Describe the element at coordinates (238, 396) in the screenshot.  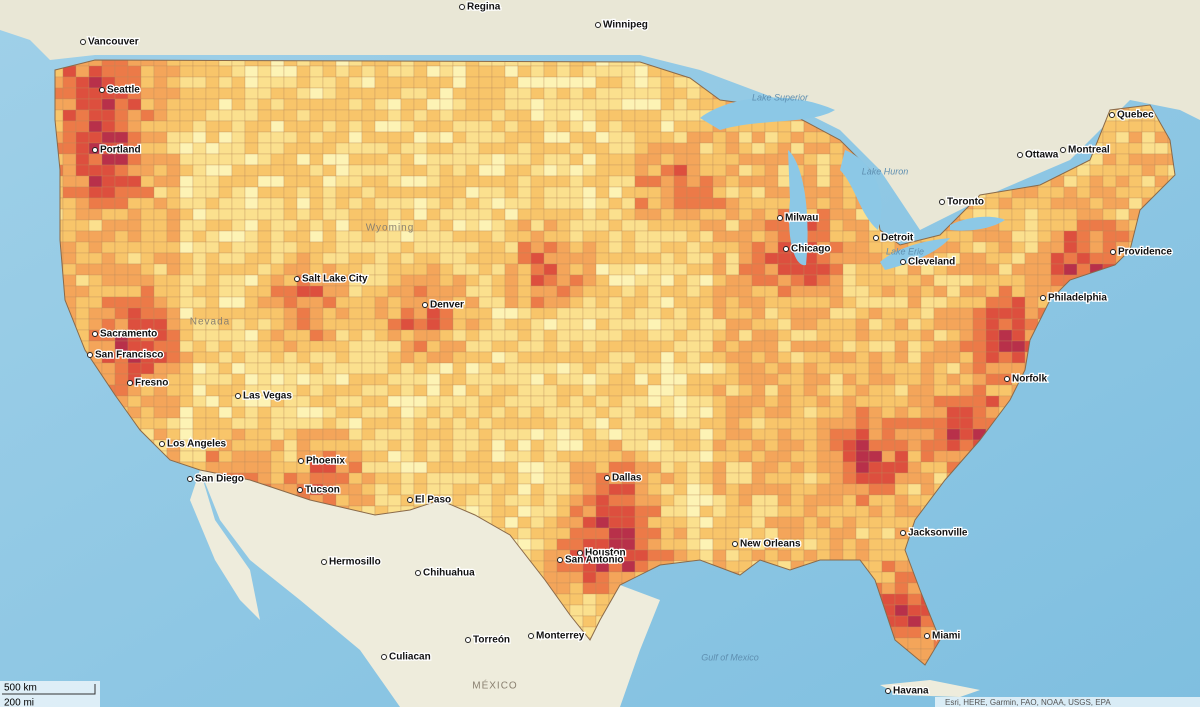
I see `city-dot` at that location.